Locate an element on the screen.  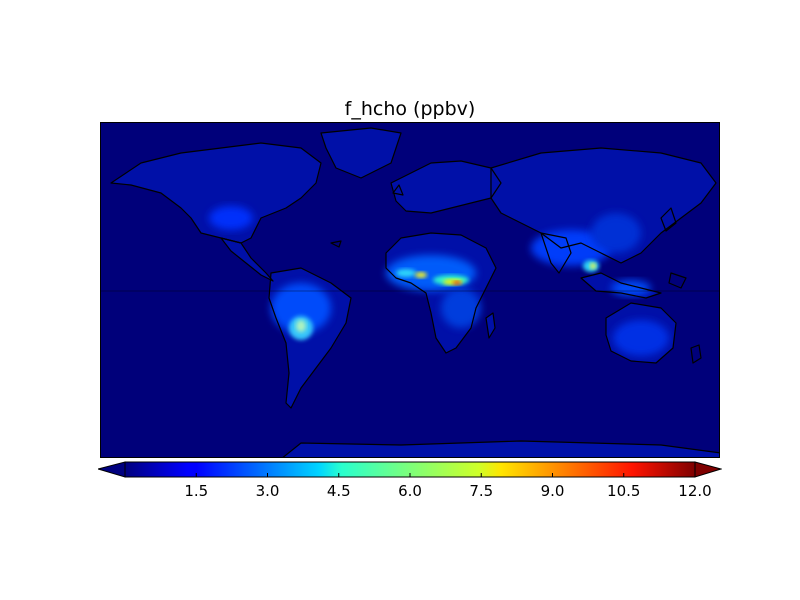
colorbar-tick-label: 3.0 is located at coordinates (267, 491).